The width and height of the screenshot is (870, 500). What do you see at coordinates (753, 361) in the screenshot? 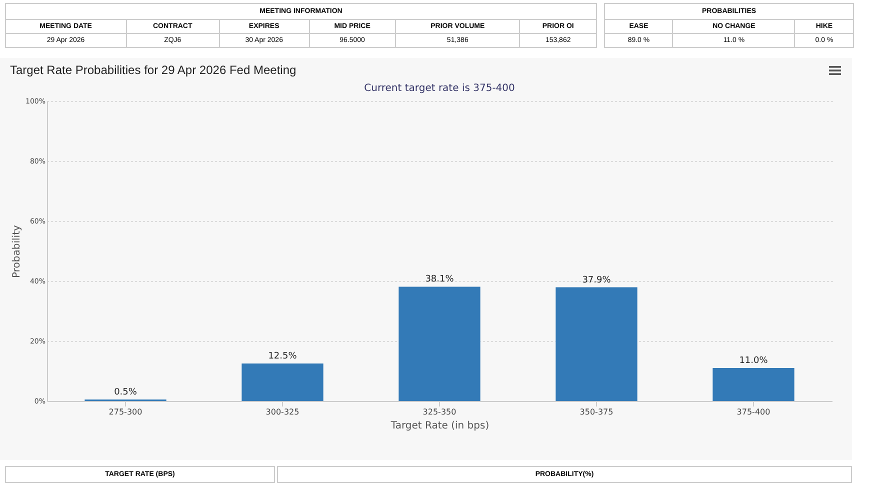
I see `data-label: 11.0%` at bounding box center [753, 361].